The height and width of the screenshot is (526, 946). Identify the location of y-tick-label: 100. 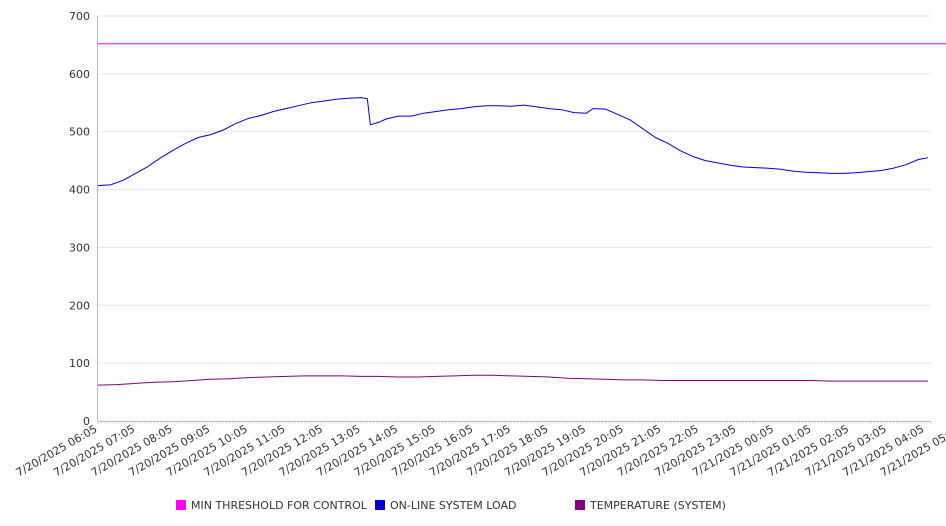
(79, 363).